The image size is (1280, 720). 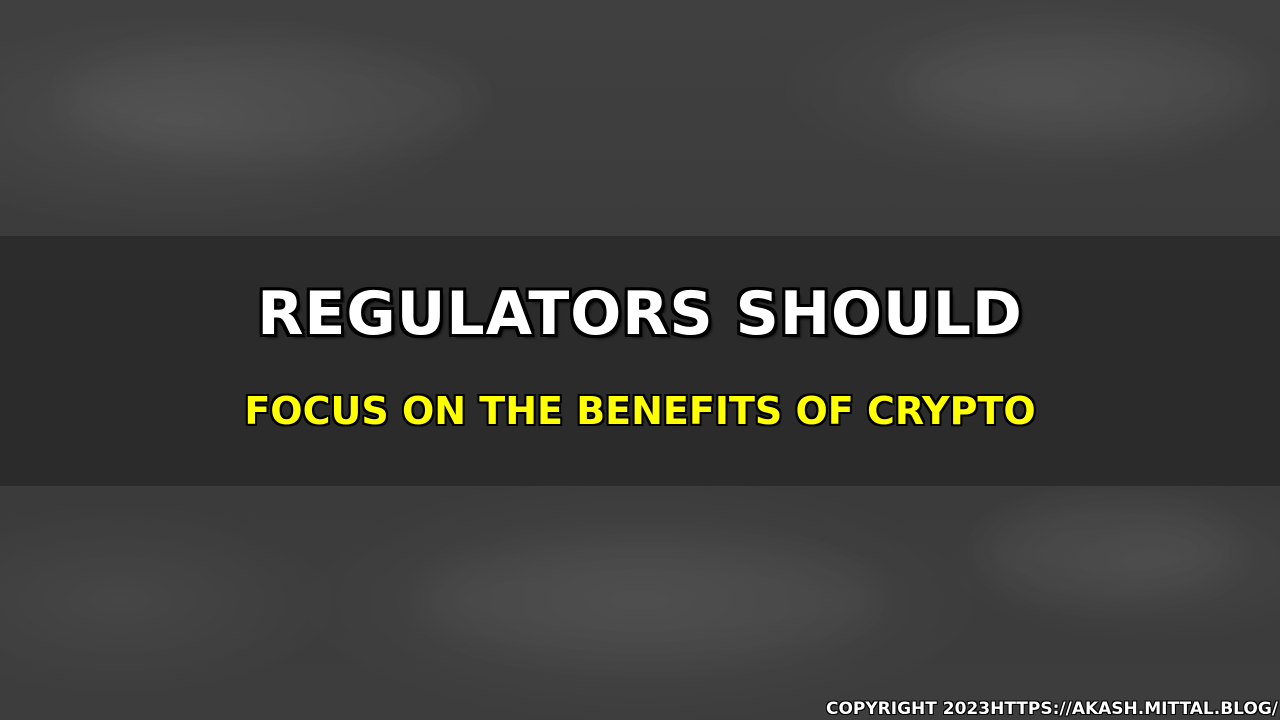 I want to click on copyright-text: COPYRIGHT 2023HTTPS://AKASH.MITTAL.BLOG/, so click(x=1051, y=709).